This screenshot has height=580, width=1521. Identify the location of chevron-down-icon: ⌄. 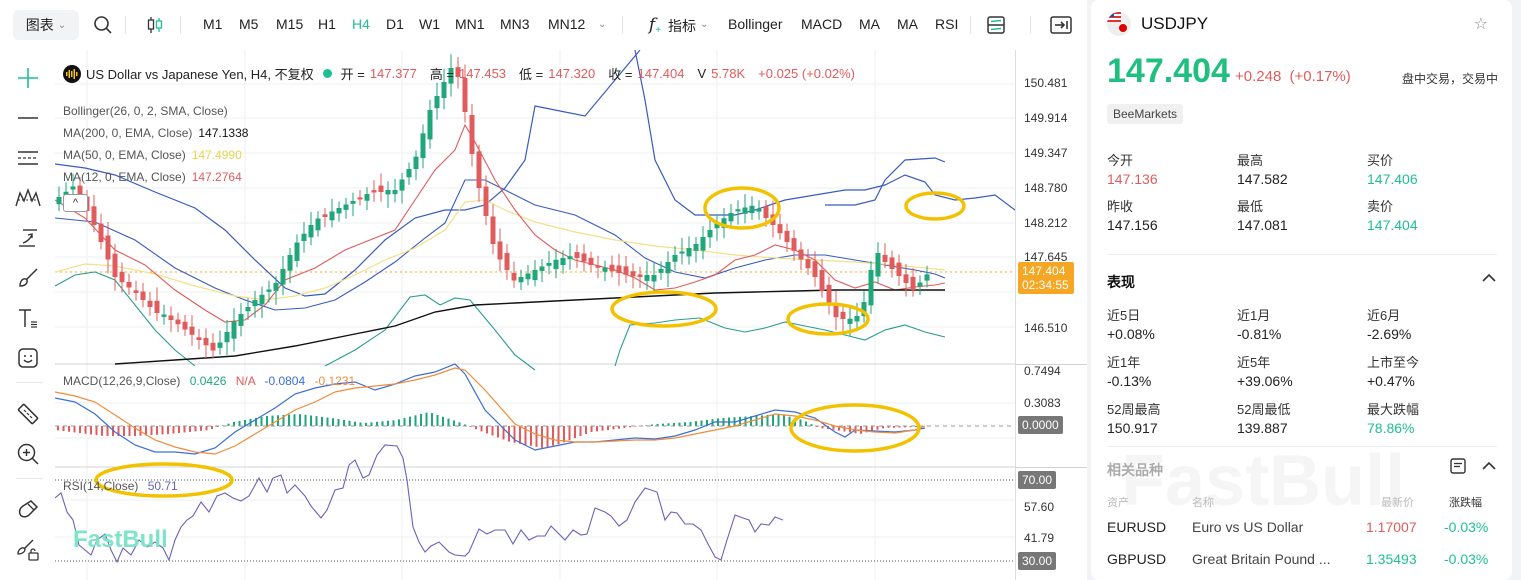
(62, 25).